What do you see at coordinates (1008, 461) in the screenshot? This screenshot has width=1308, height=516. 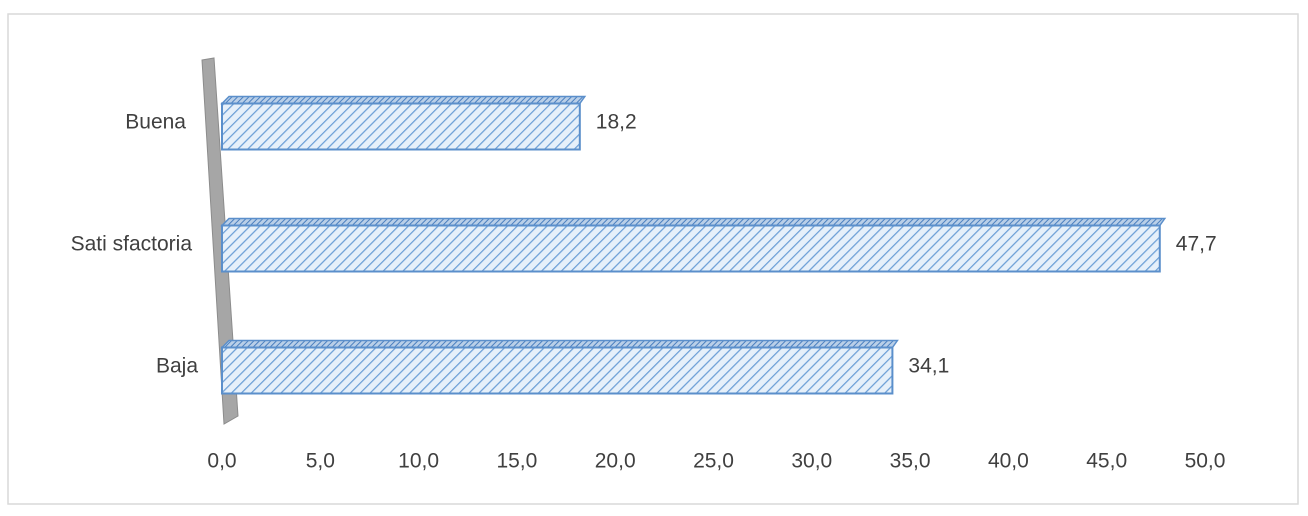 I see `x-tick-label: 40,0` at bounding box center [1008, 461].